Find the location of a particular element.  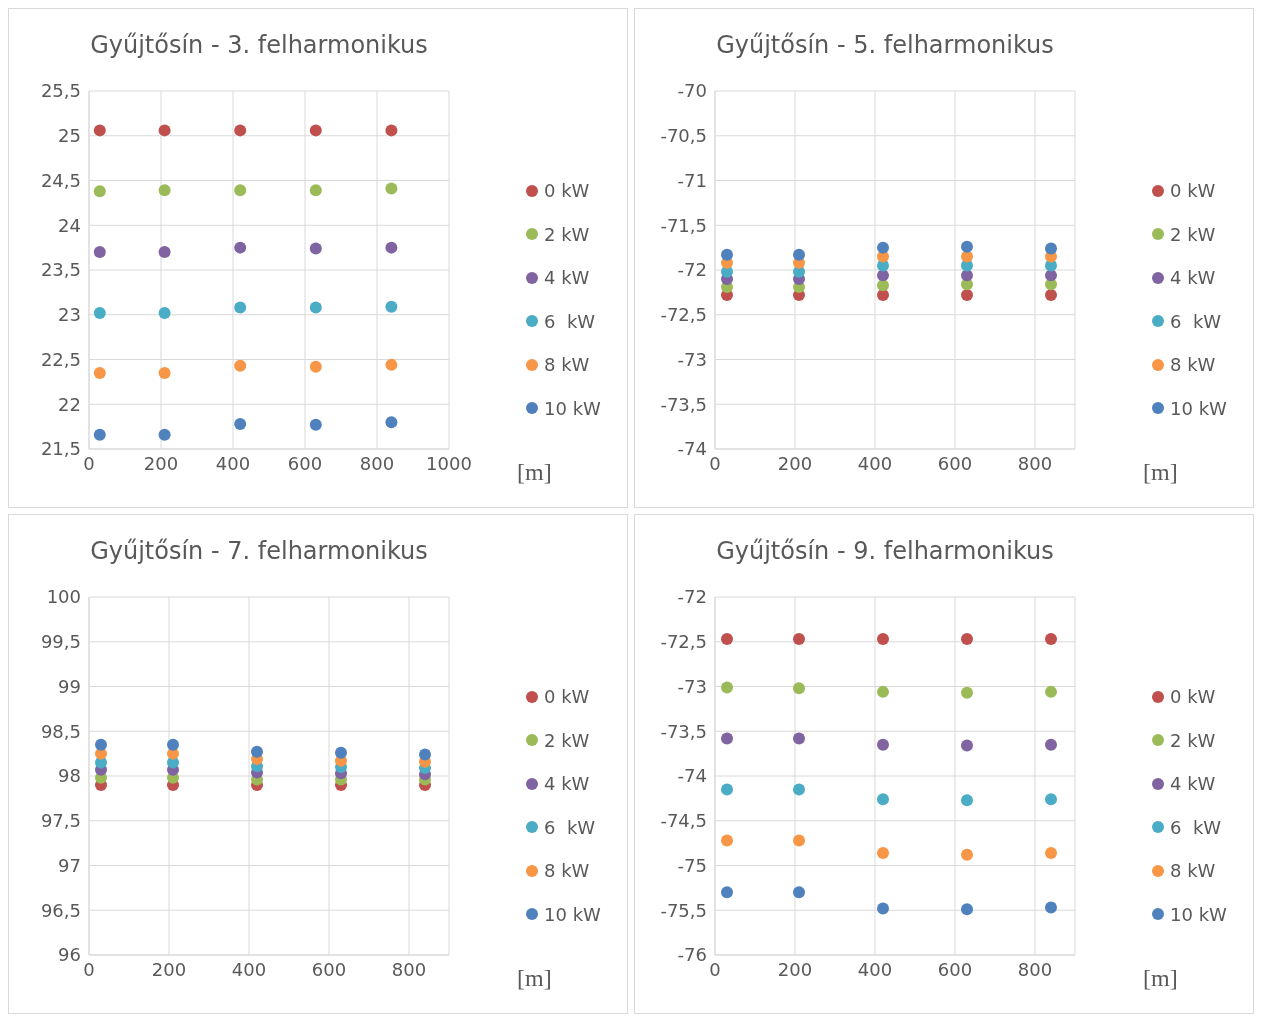

y-tick-label: 24 is located at coordinates (69, 225).